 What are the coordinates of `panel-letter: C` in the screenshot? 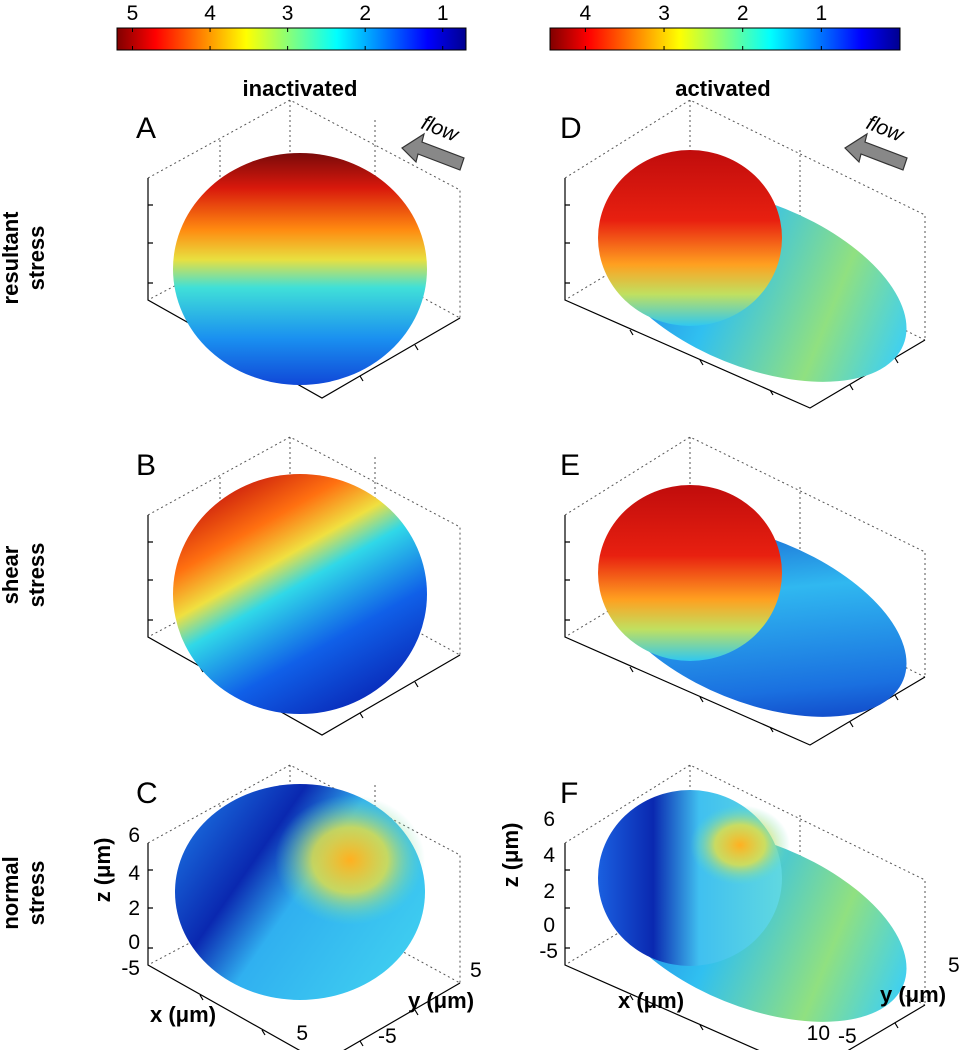 It's located at (147, 793).